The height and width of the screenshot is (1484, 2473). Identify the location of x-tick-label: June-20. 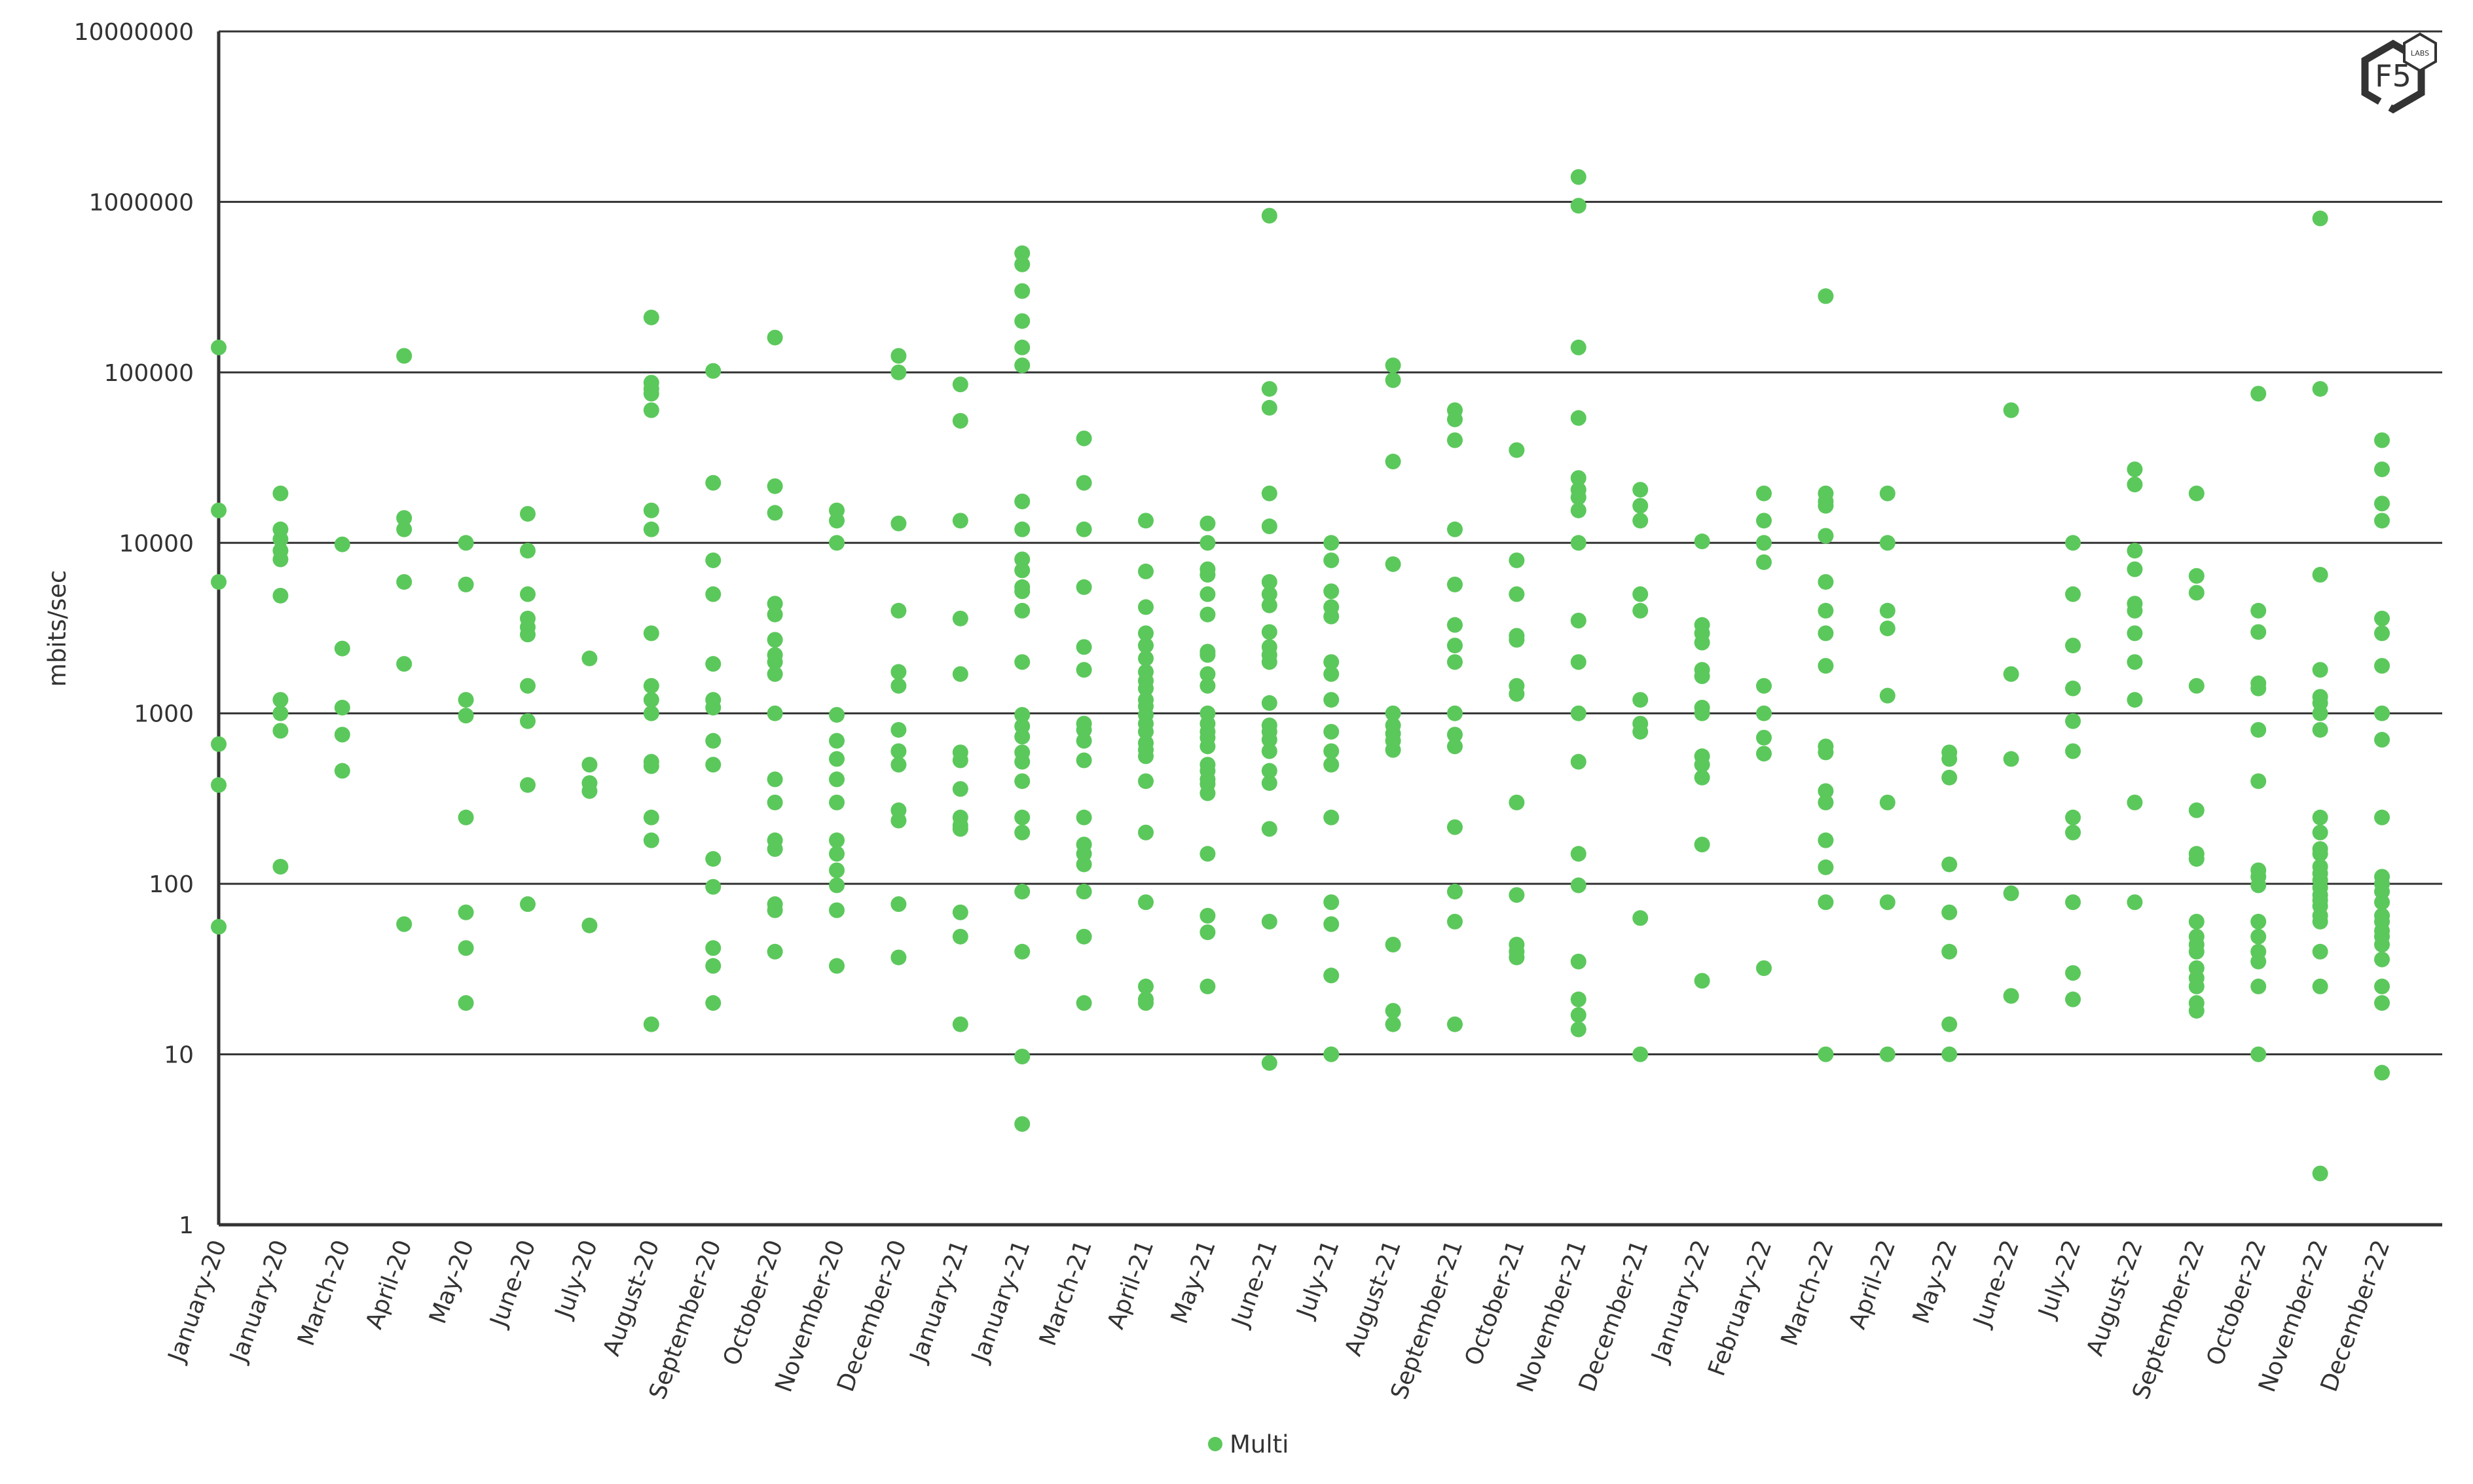
(513, 1284).